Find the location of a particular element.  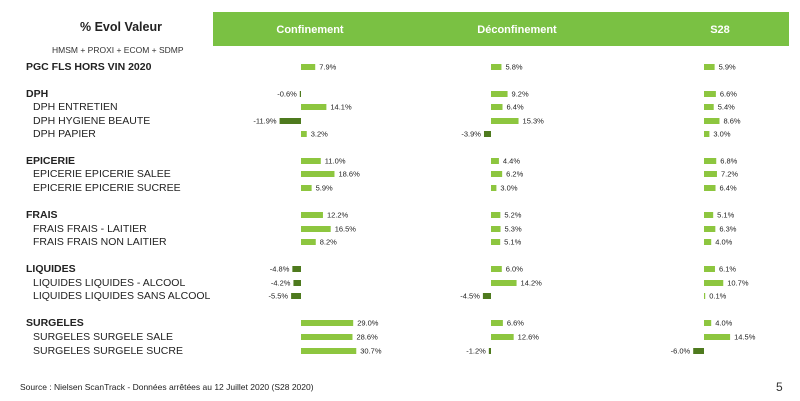

row-label: FRAIS FRAIS NON LAITIER is located at coordinates (100, 242).